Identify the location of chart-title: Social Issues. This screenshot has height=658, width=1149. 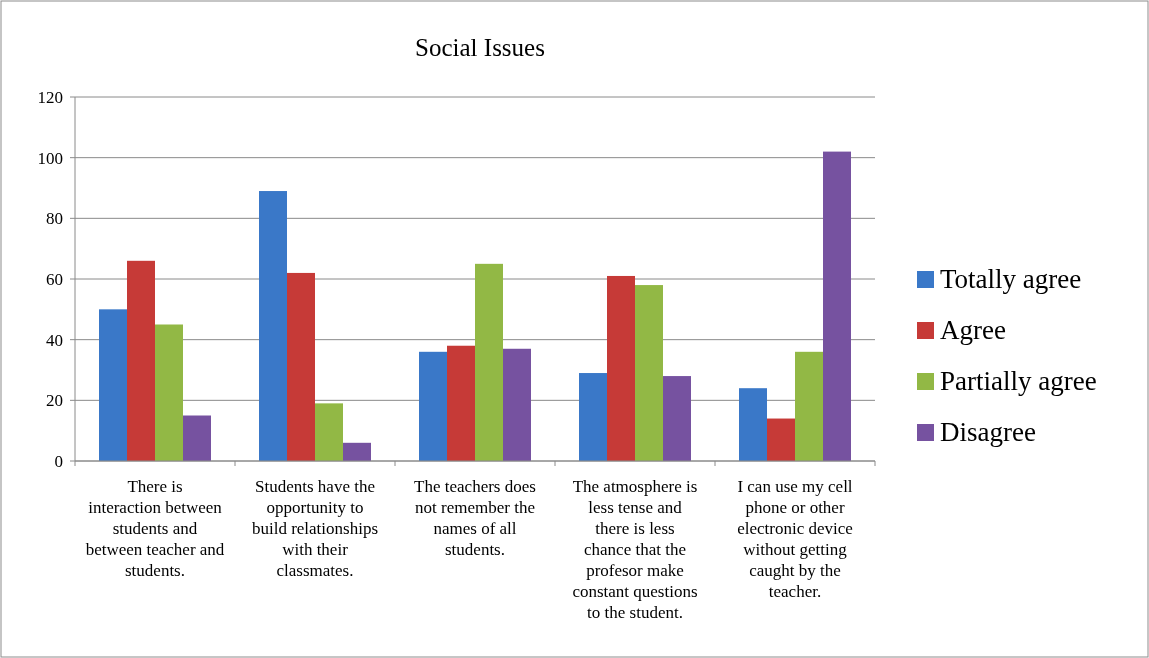
(480, 47).